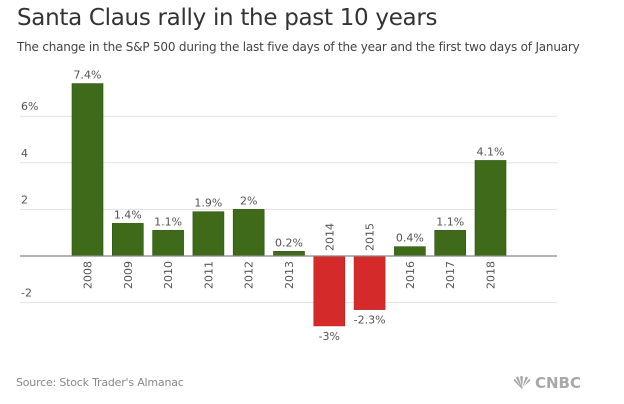 The image size is (624, 404). I want to click on y-tick-label: 6%, so click(29, 106).